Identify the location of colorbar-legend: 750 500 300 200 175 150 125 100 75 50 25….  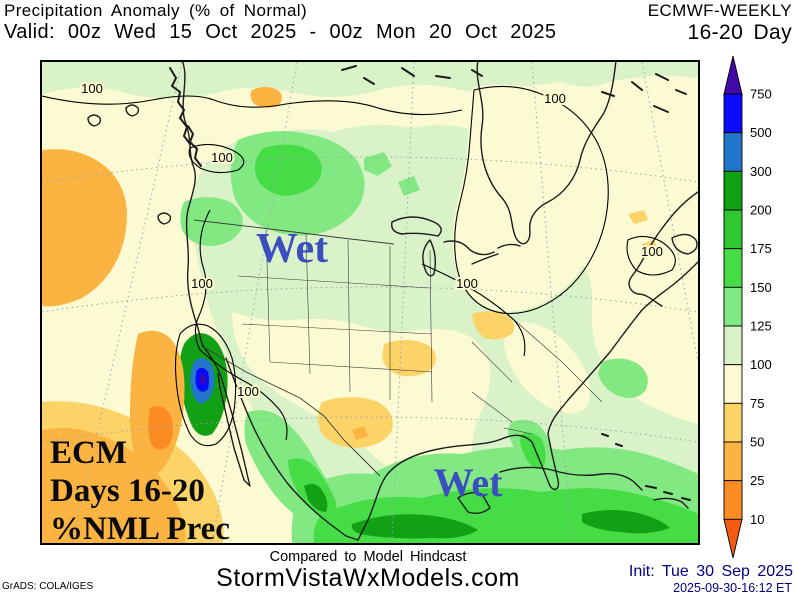
(747, 307).